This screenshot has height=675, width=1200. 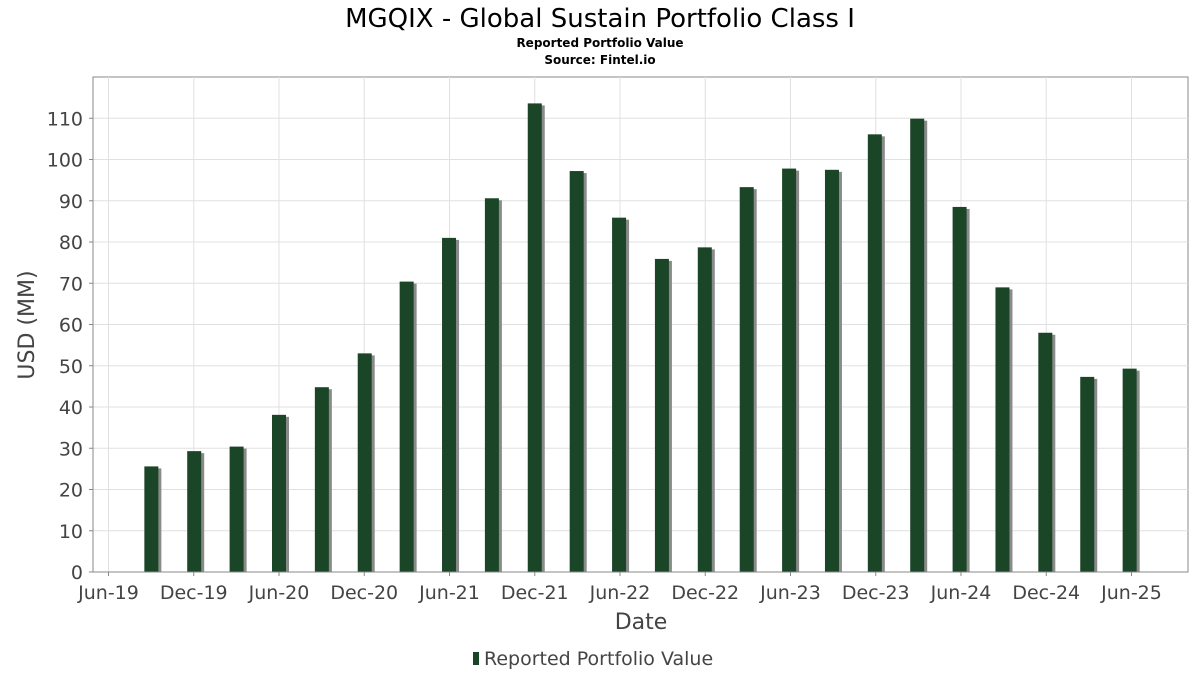 I want to click on y-tick-label: 10, so click(x=71, y=532).